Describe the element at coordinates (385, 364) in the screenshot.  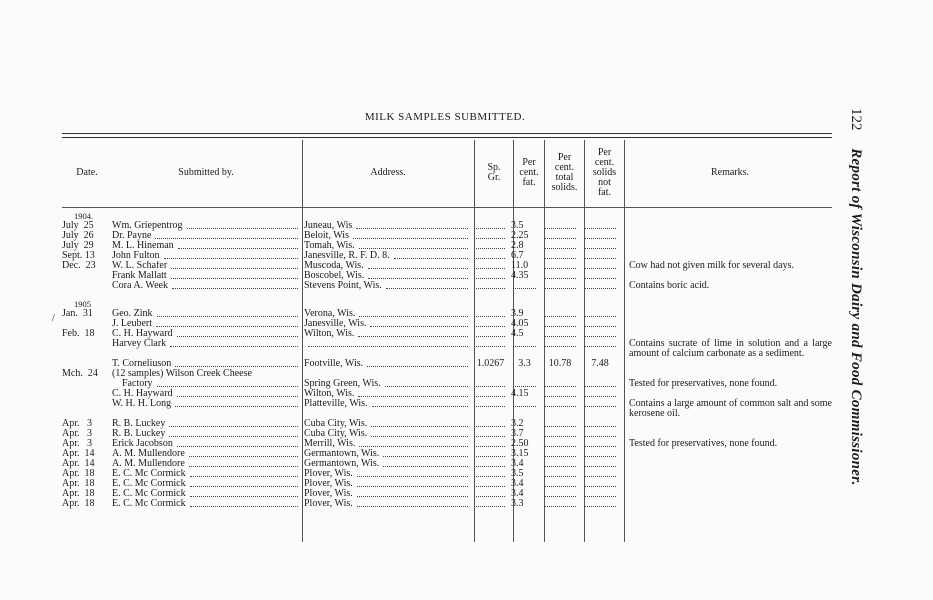
I see `address-cell: Footville, Wis.` at that location.